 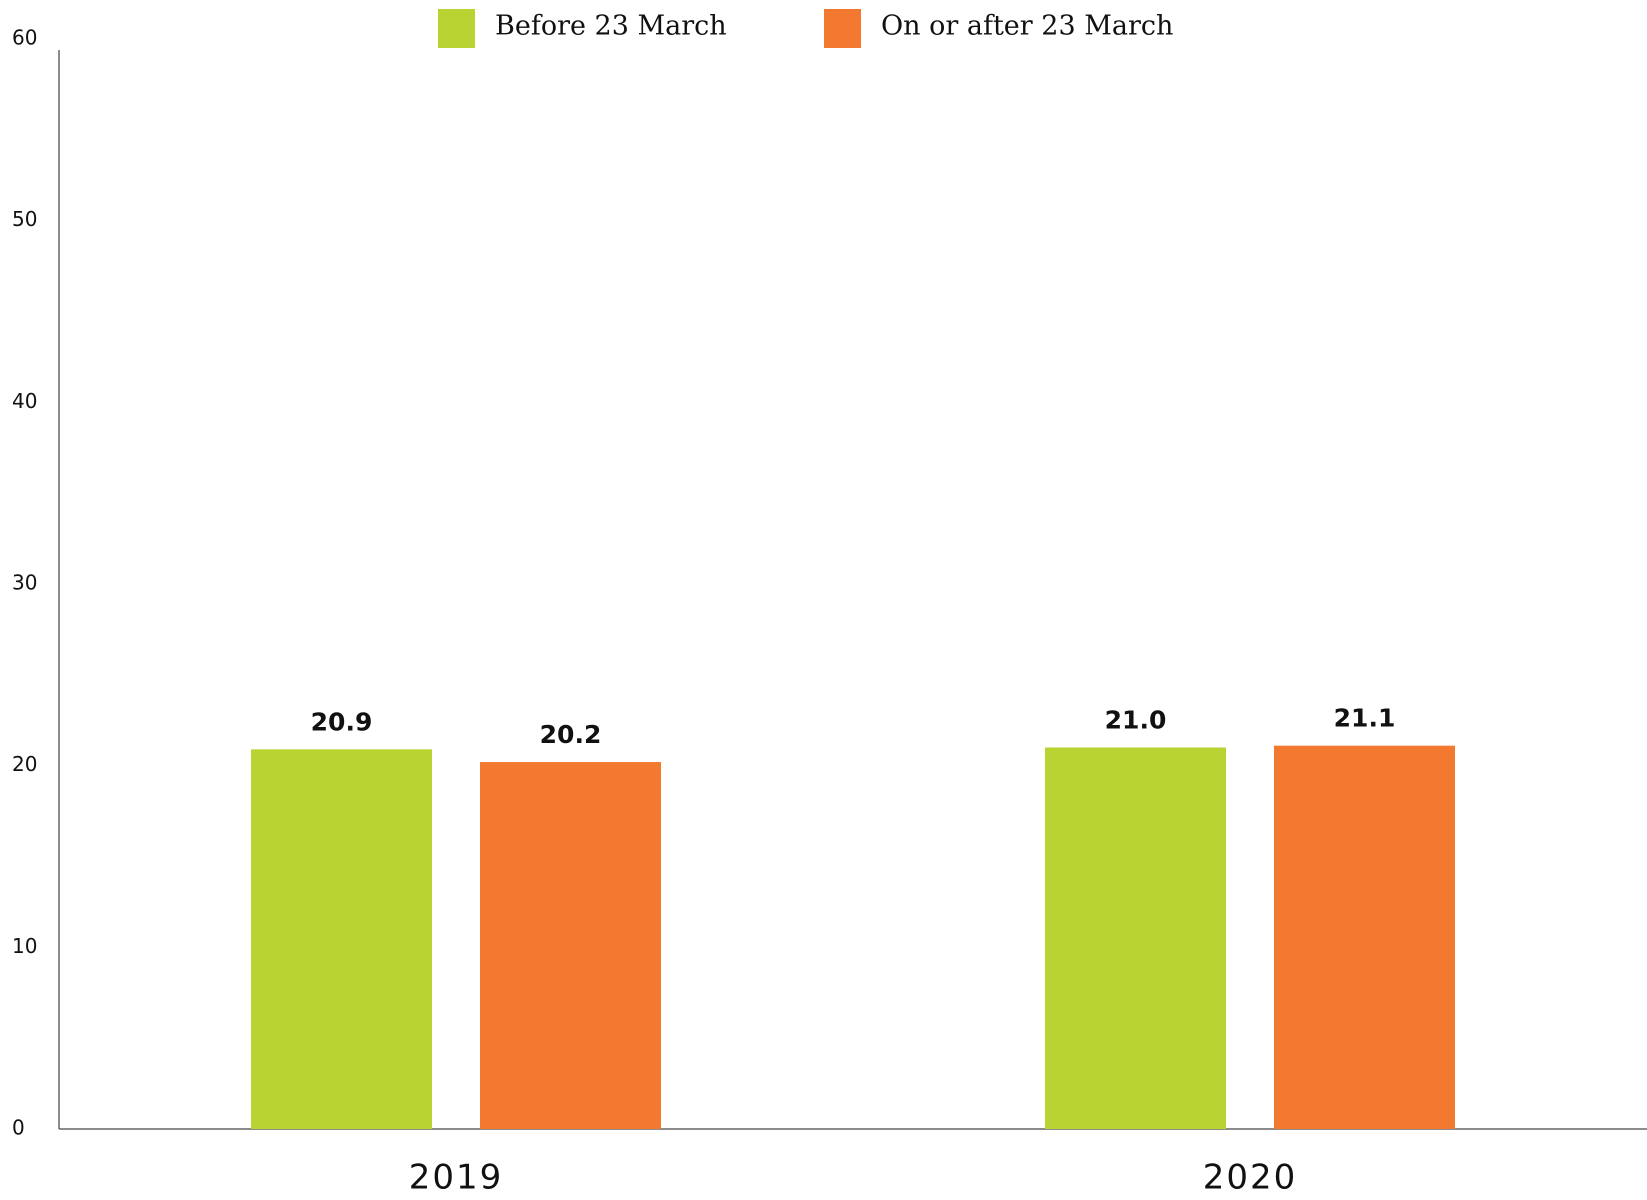 What do you see at coordinates (24, 583) in the screenshot?
I see `y-tick-label: 30` at bounding box center [24, 583].